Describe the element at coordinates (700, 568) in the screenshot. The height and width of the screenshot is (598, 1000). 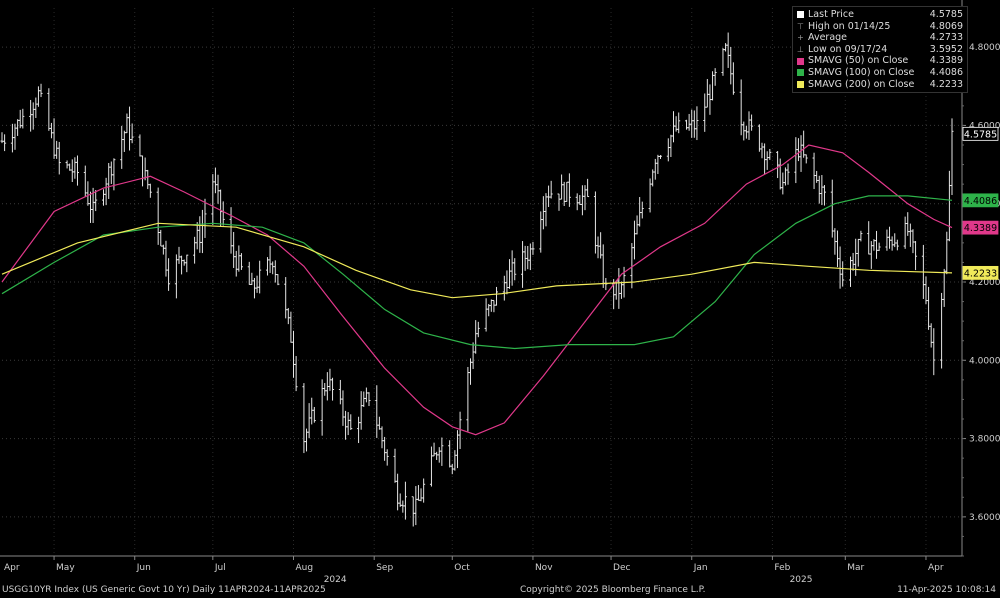
I see `x-tick-label: Jan` at that location.